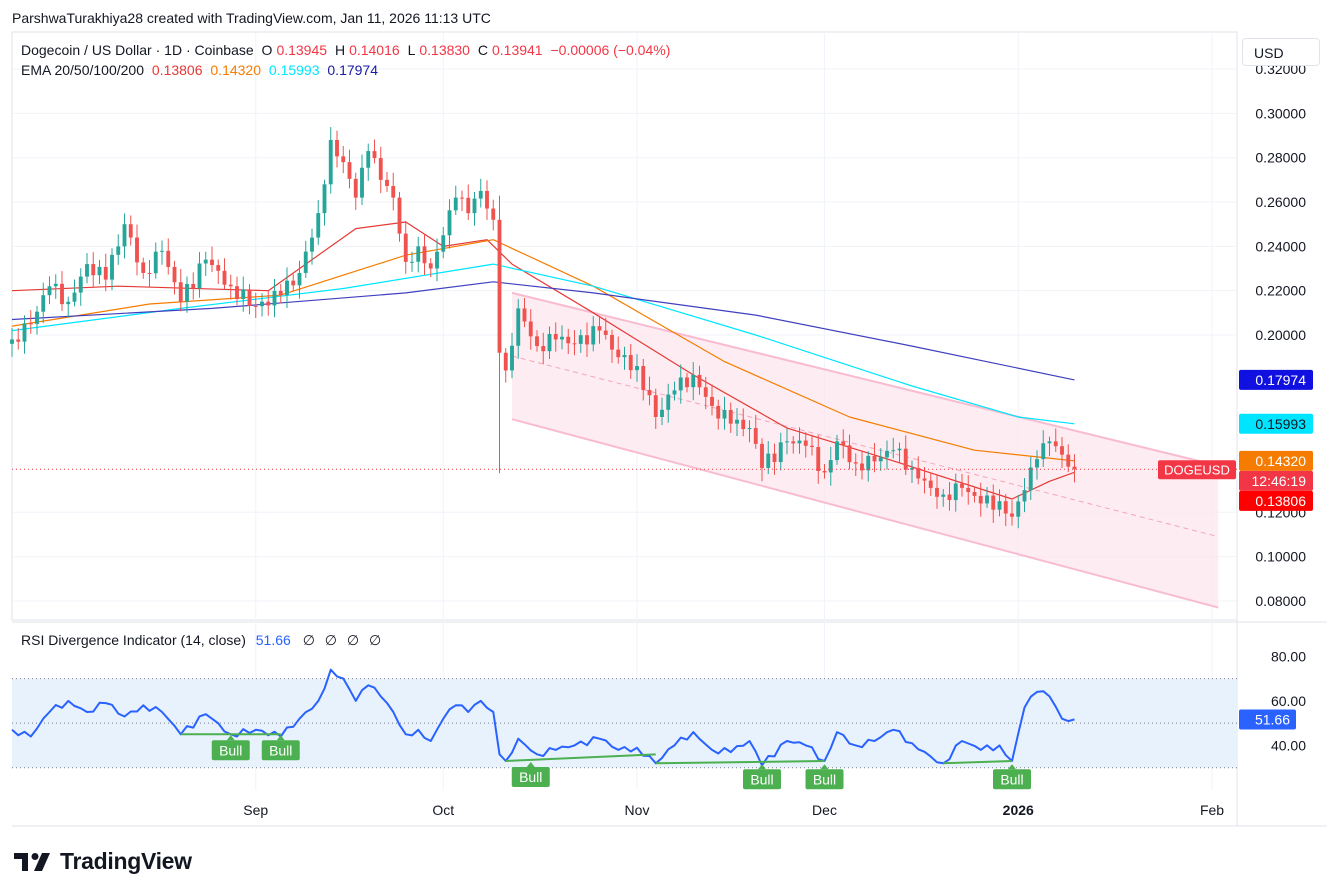 This screenshot has height=896, width=1339. I want to click on price-tick-label: 0.26000, so click(1280, 202).